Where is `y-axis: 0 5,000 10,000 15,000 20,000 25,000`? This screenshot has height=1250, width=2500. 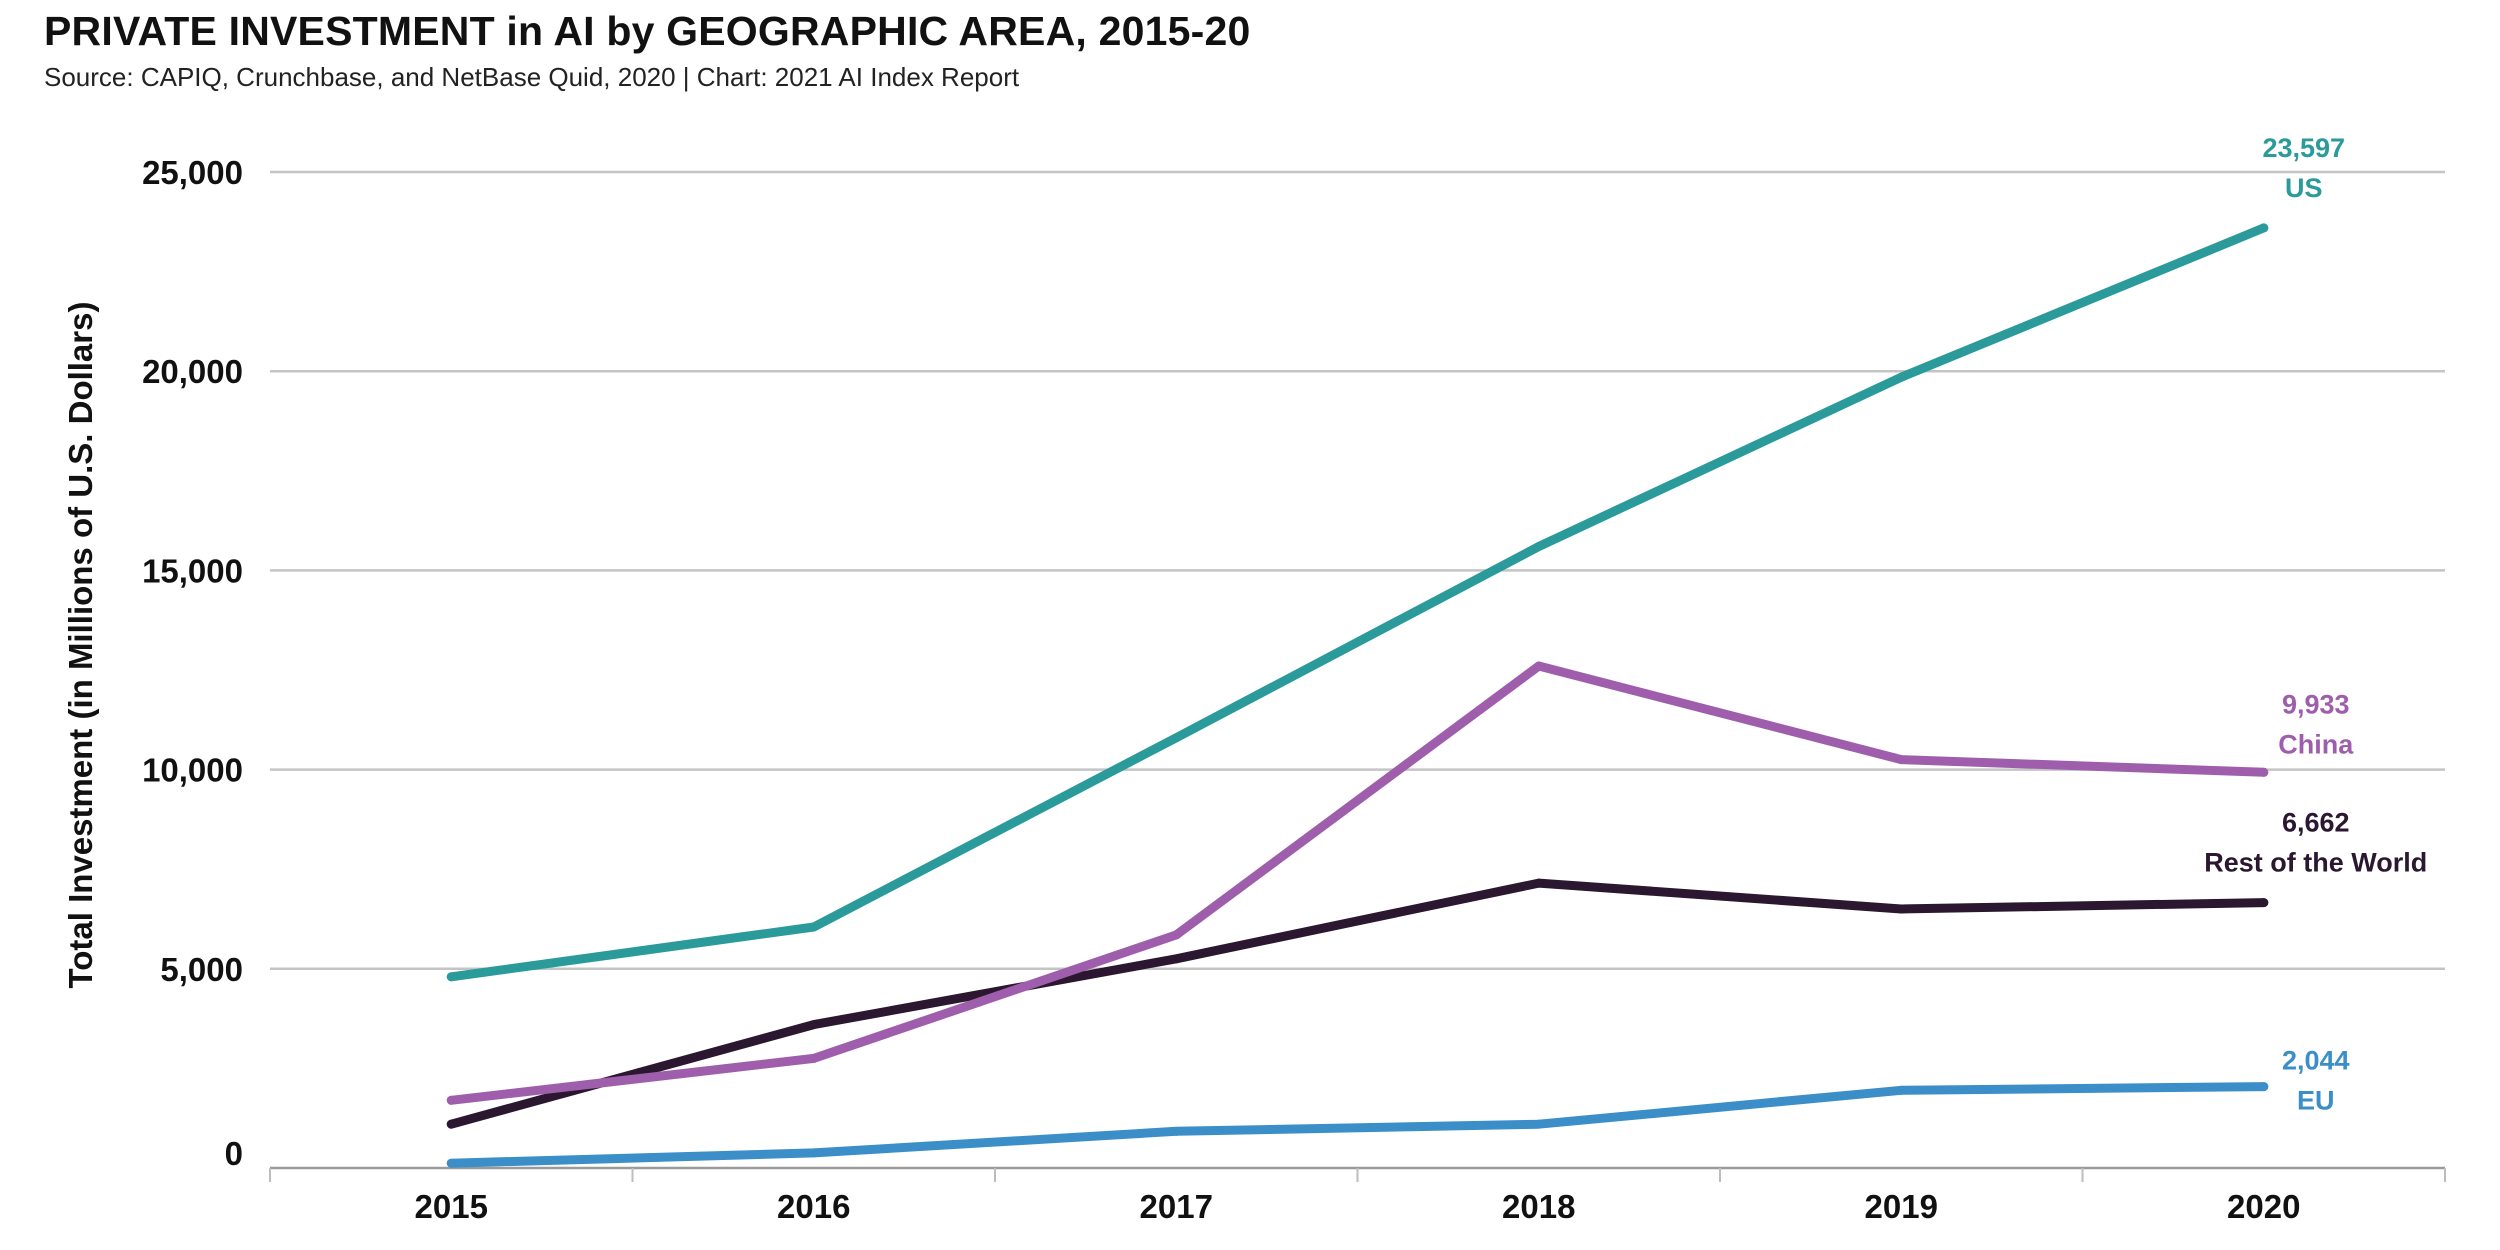
y-axis: 0 5,000 10,000 15,000 20,000 25,000 is located at coordinates (192, 663).